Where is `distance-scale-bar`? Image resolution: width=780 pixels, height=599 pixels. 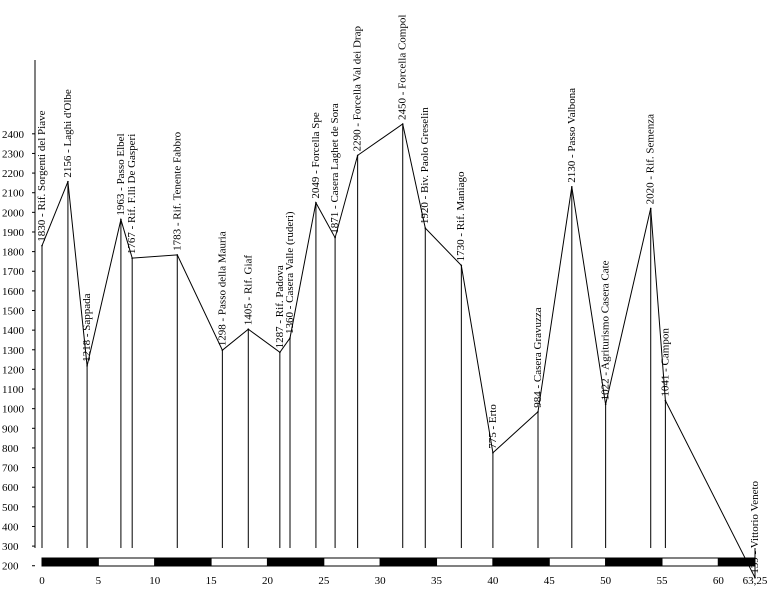
distance-scale-bar is located at coordinates (398, 562).